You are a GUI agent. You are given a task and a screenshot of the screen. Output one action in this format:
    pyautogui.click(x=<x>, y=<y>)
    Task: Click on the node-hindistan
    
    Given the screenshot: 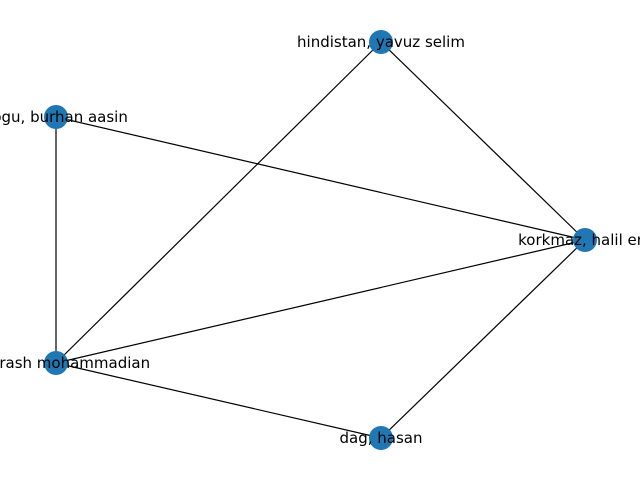 What is the action you would take?
    pyautogui.click(x=381, y=42)
    